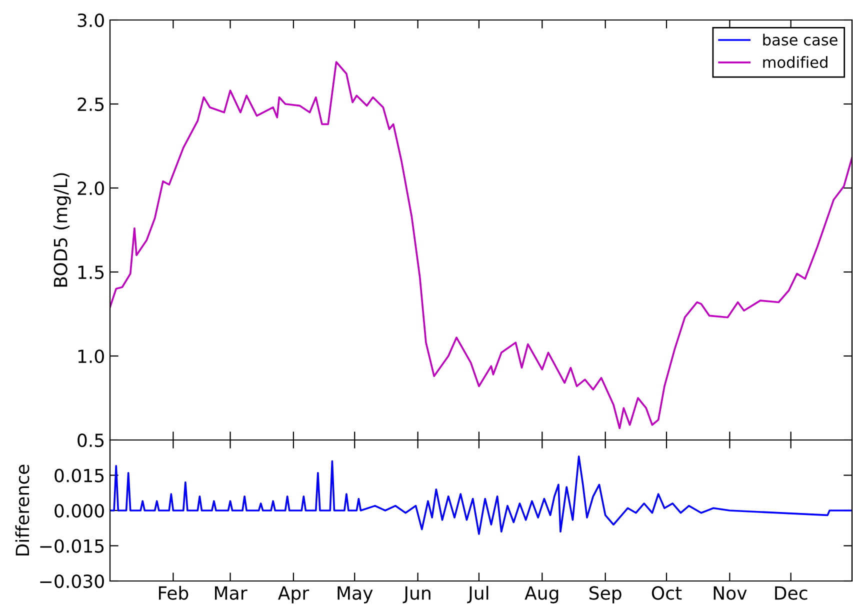 Image resolution: width=853 pixels, height=605 pixels. I want to click on y-tick-label: 1.5, so click(91, 273).